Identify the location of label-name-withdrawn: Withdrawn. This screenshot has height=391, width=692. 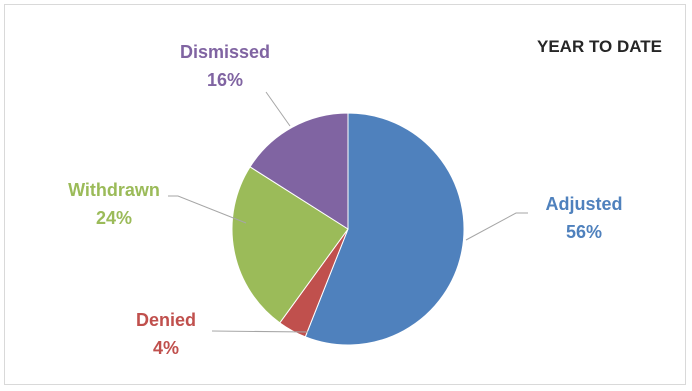
(114, 190).